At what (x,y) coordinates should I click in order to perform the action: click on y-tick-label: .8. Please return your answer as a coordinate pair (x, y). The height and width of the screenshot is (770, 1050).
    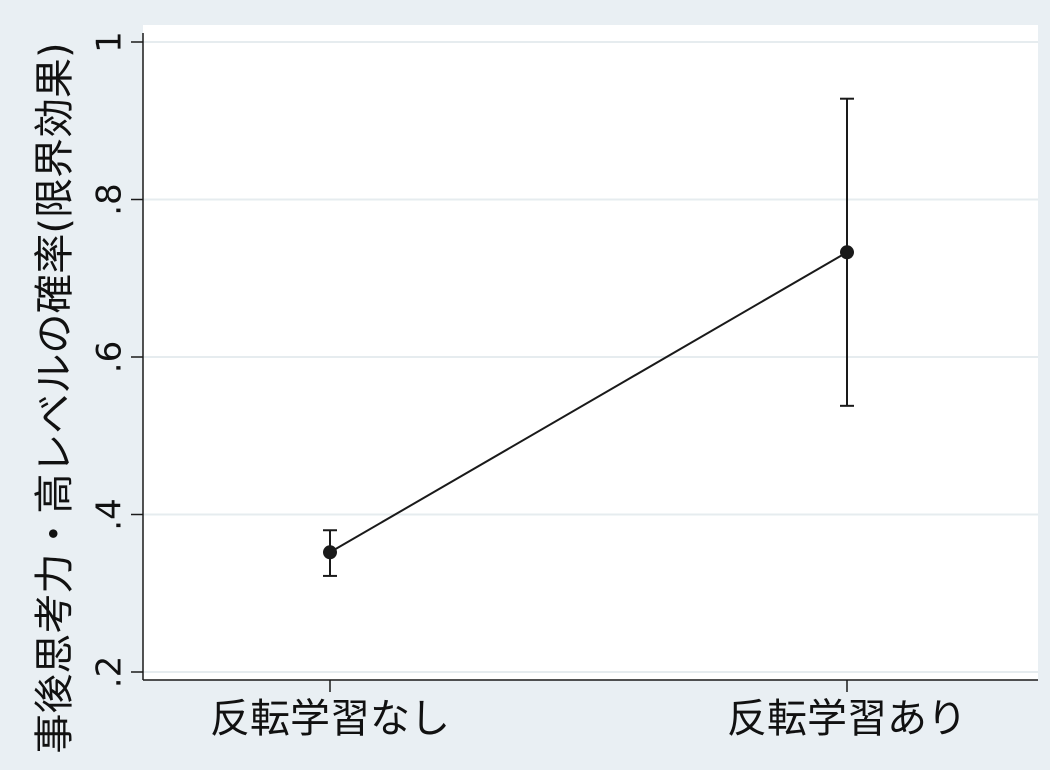
    Looking at the image, I should click on (110, 199).